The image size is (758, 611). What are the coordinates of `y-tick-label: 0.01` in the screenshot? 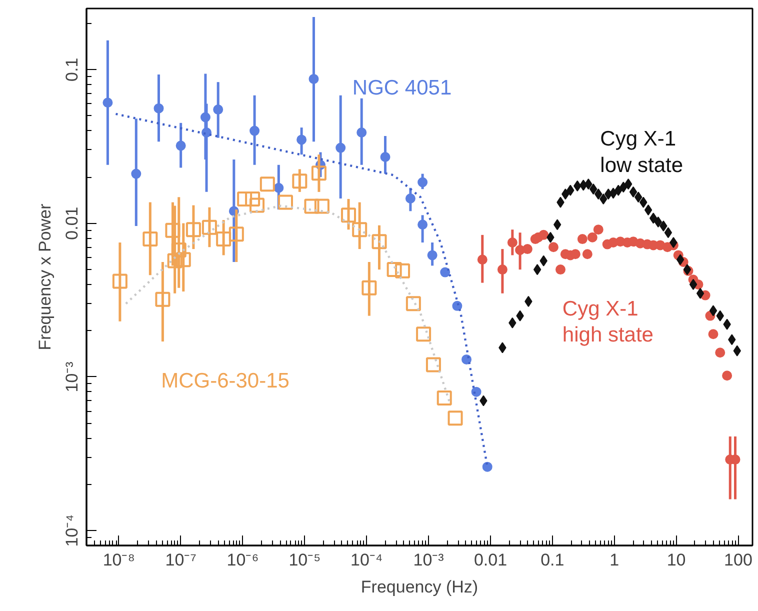 It's located at (72, 223).